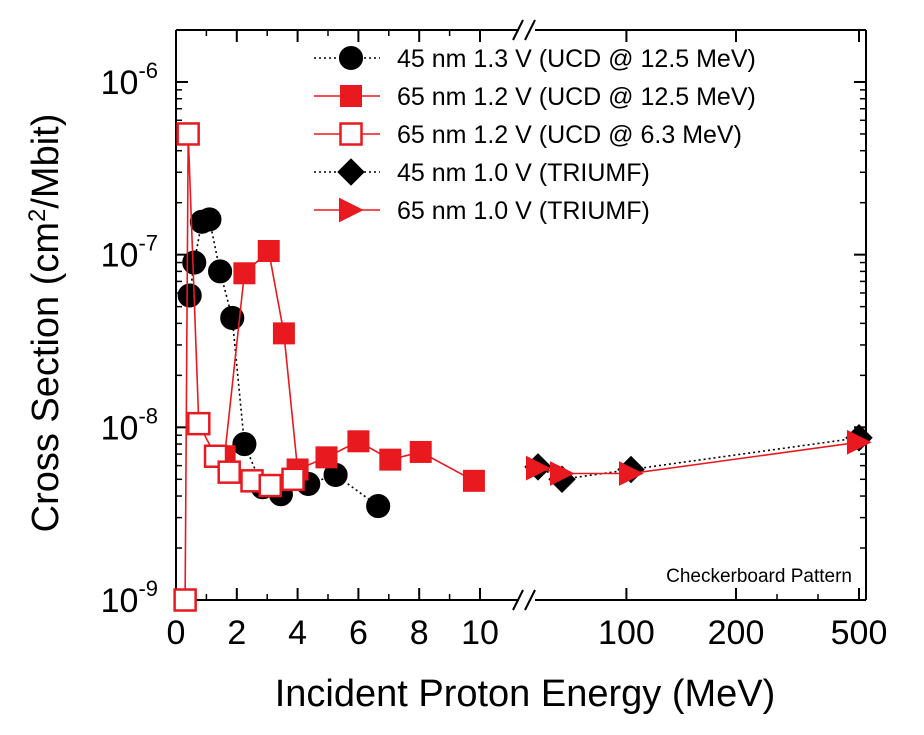 This screenshot has height=735, width=924. Describe the element at coordinates (148, 415) in the screenshot. I see `y-tick-label-exponent: -8` at that location.